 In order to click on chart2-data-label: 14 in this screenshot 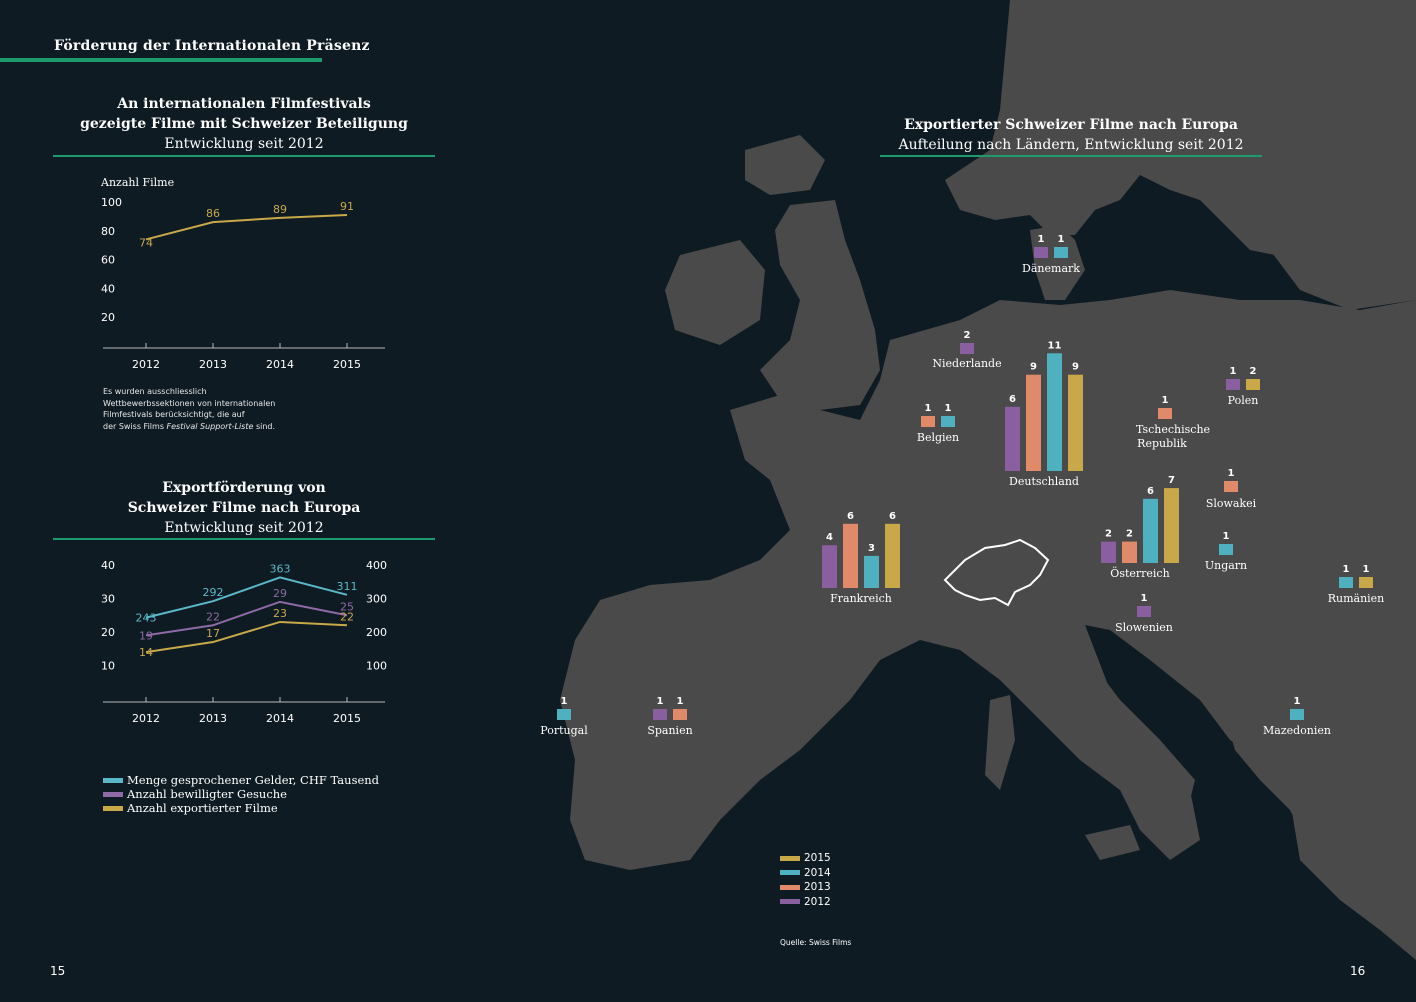, I will do `click(146, 652)`.